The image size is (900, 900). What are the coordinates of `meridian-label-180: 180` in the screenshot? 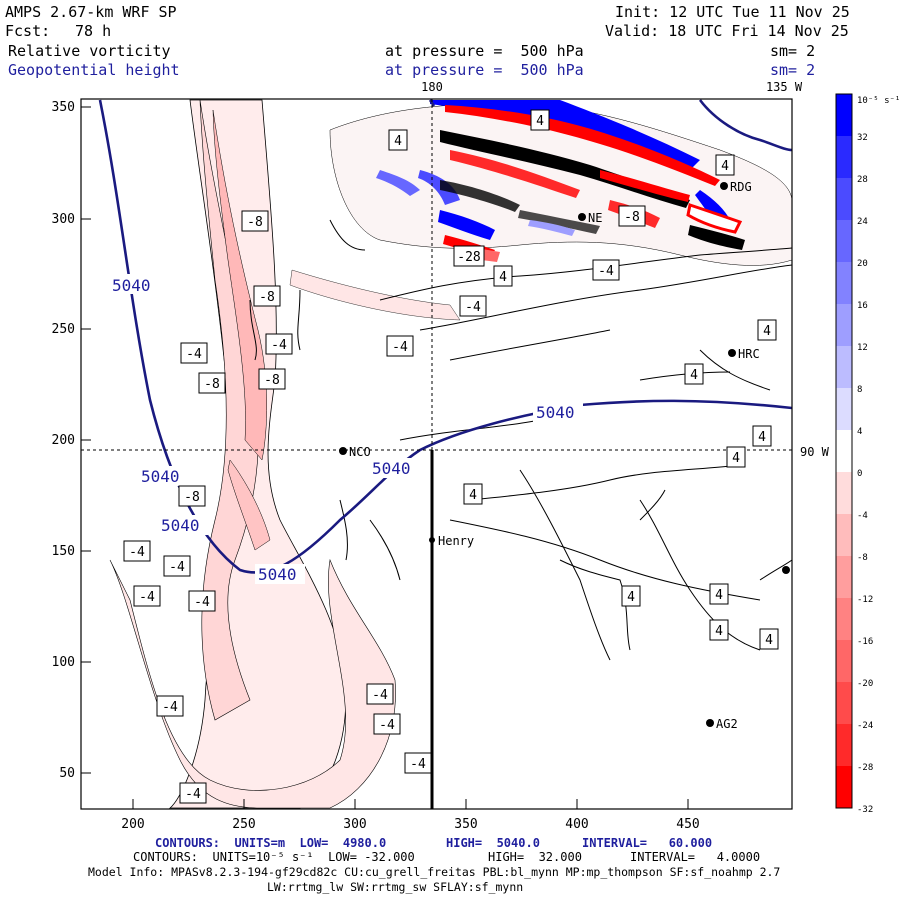 It's located at (432, 87).